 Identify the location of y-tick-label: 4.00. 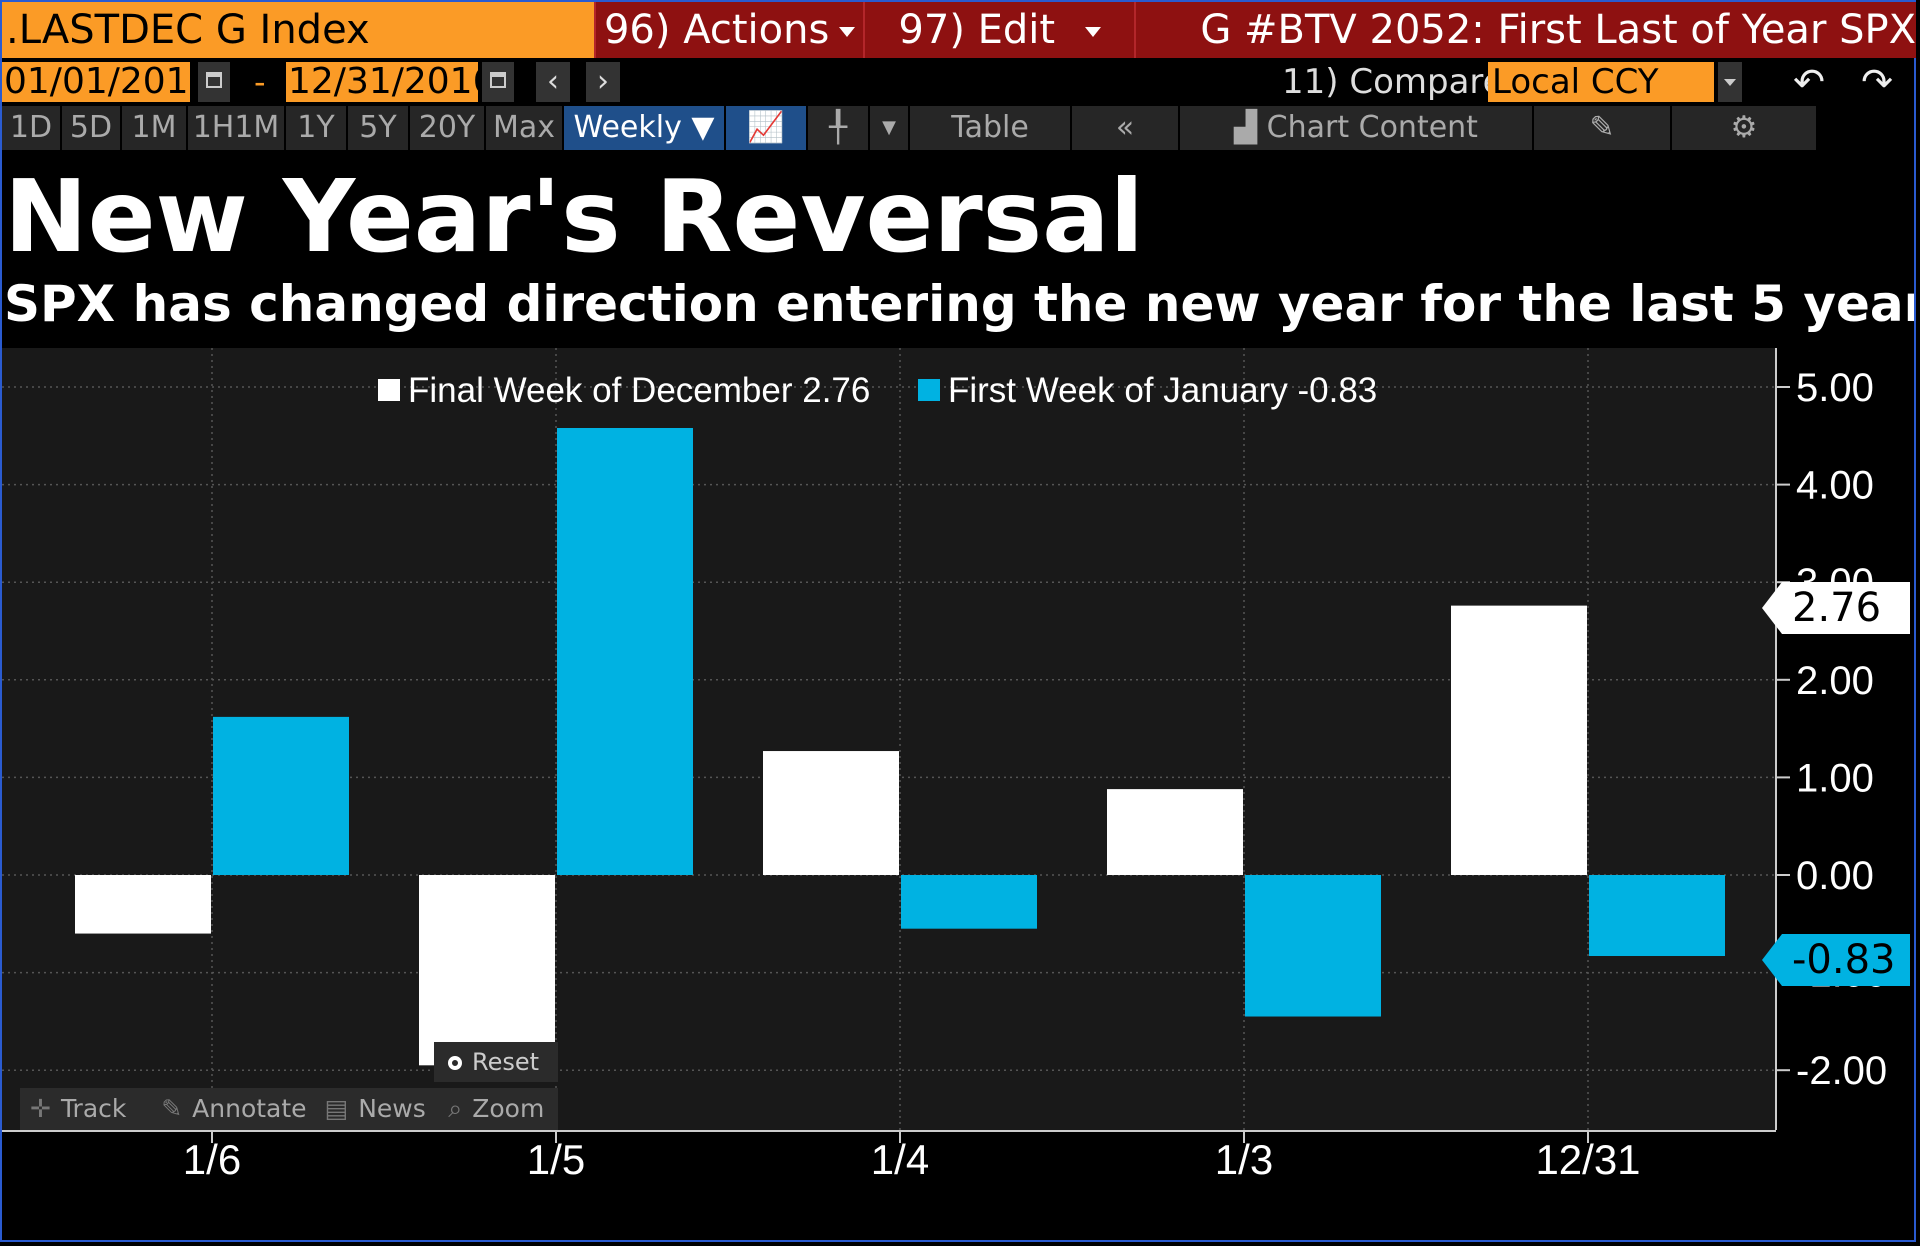
(1835, 486).